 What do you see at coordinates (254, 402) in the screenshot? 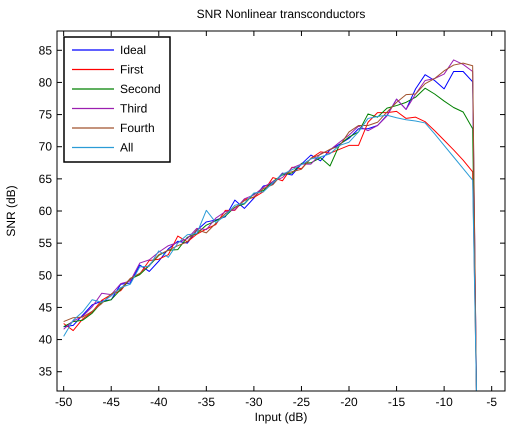
I see `x-tick-label: -30` at bounding box center [254, 402].